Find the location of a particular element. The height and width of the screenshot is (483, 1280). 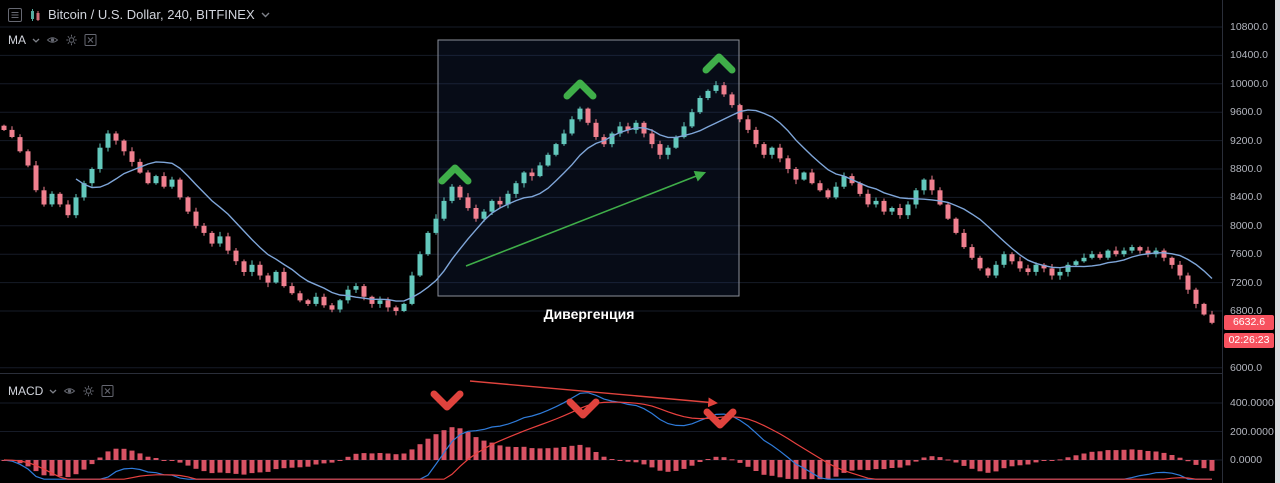

symbol-legend: Bitcoin / U.S. Dollar, 240, BITFINEX is located at coordinates (139, 14).